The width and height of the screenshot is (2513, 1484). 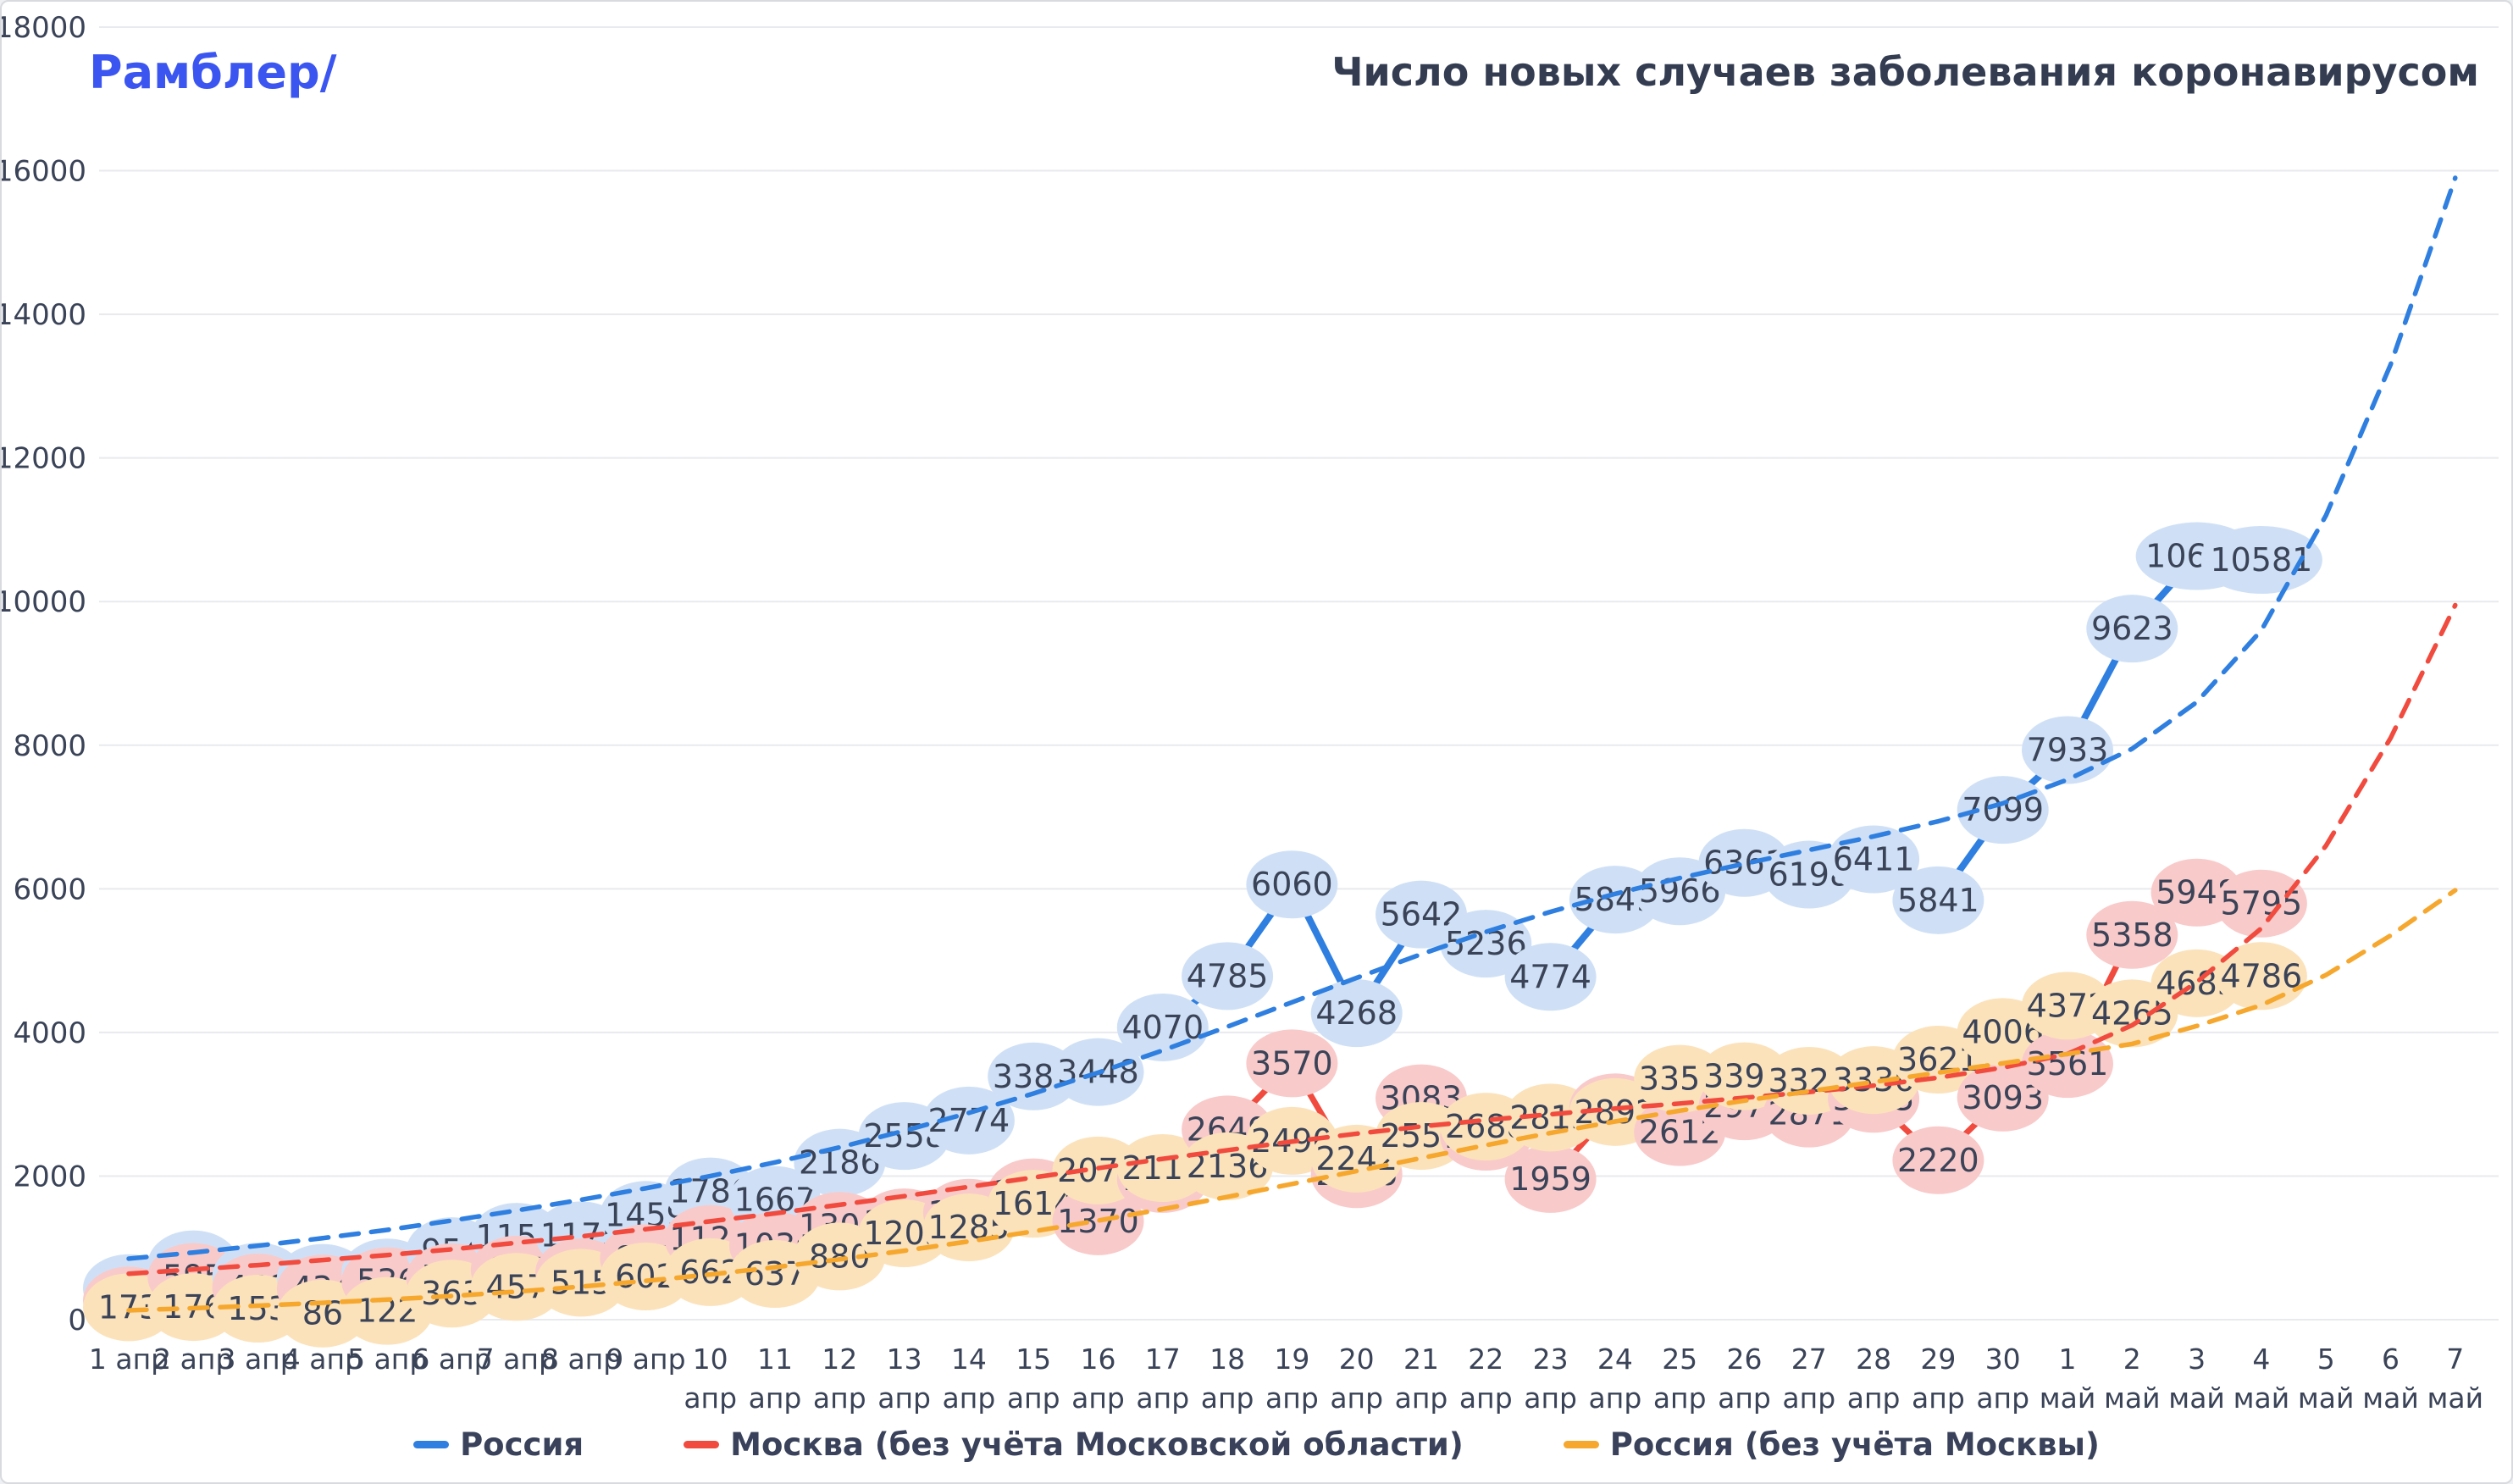 What do you see at coordinates (451, 1359) in the screenshot?
I see `x-tick-label: 6 апр` at bounding box center [451, 1359].